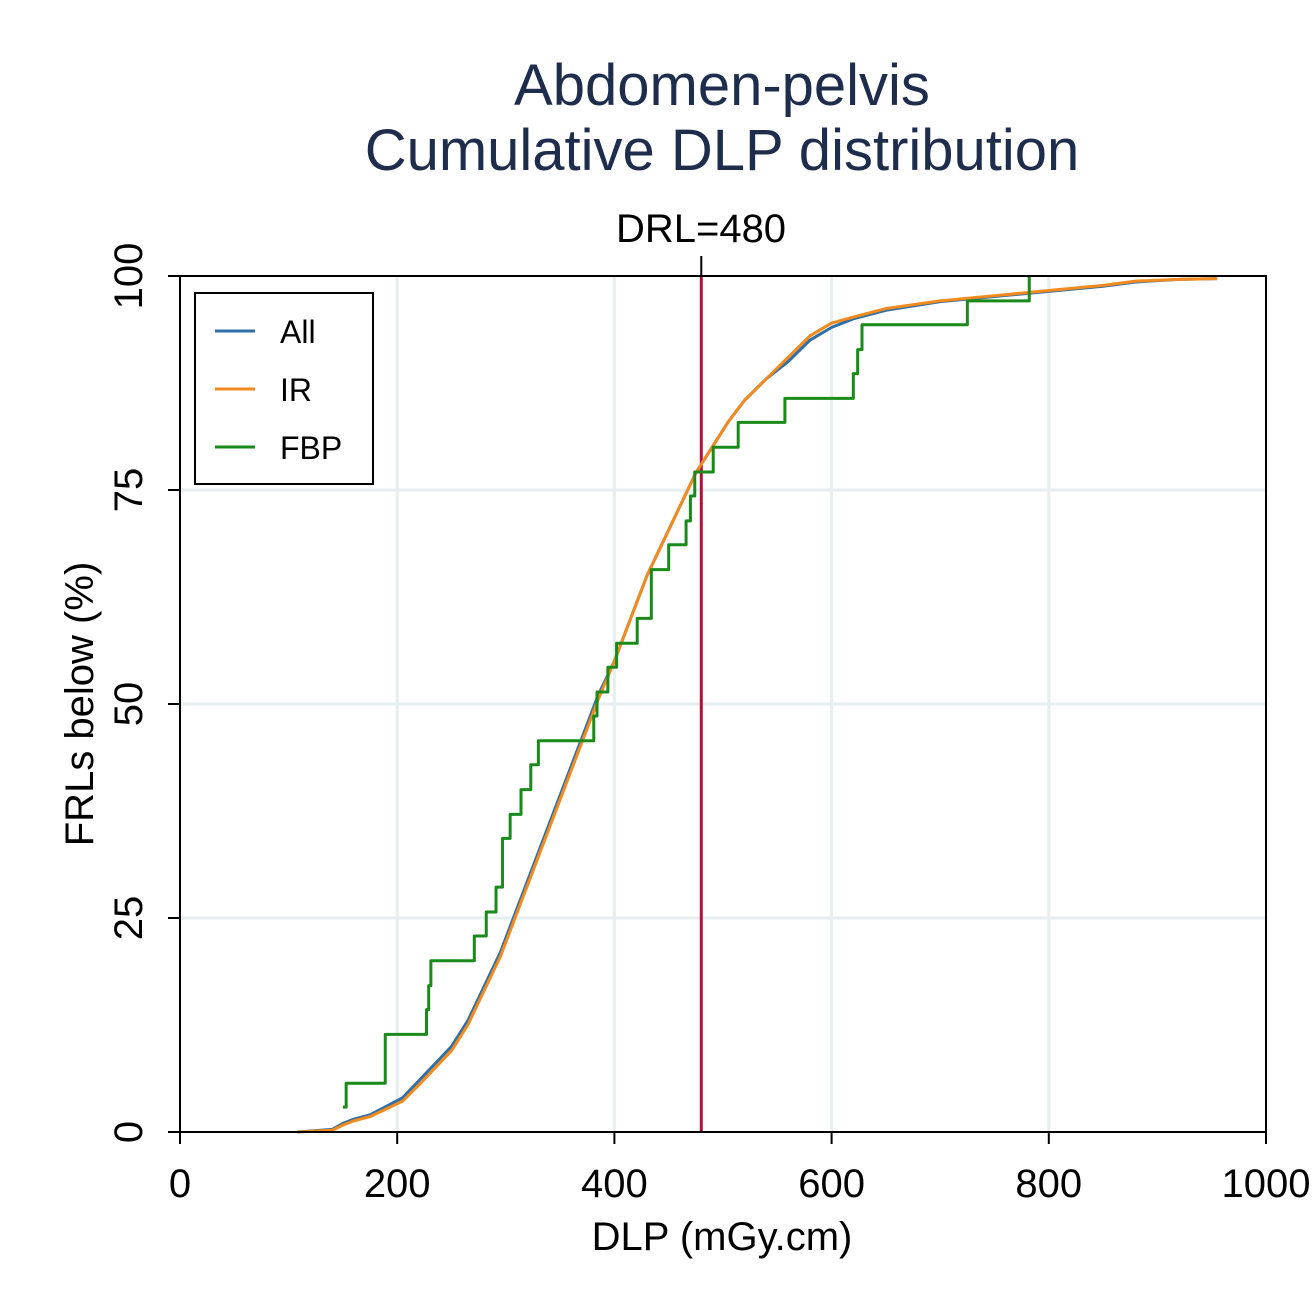  I want to click on legend: All IR FBP, so click(284, 388).